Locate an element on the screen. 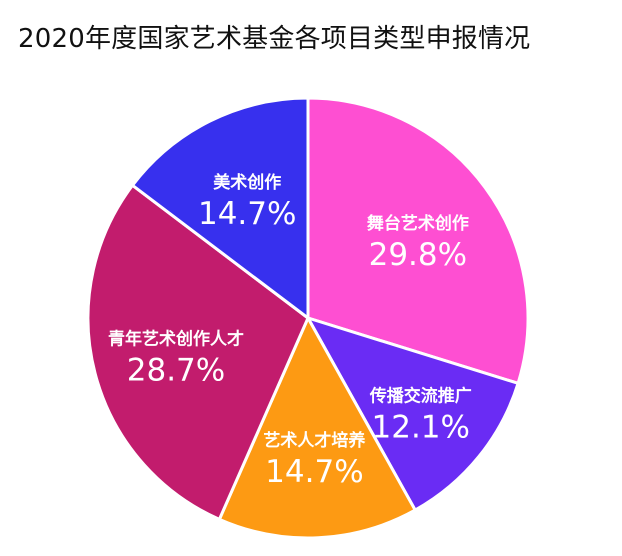 The height and width of the screenshot is (556, 622). slice-label-1: 舞台艺术创作 is located at coordinates (418, 223).